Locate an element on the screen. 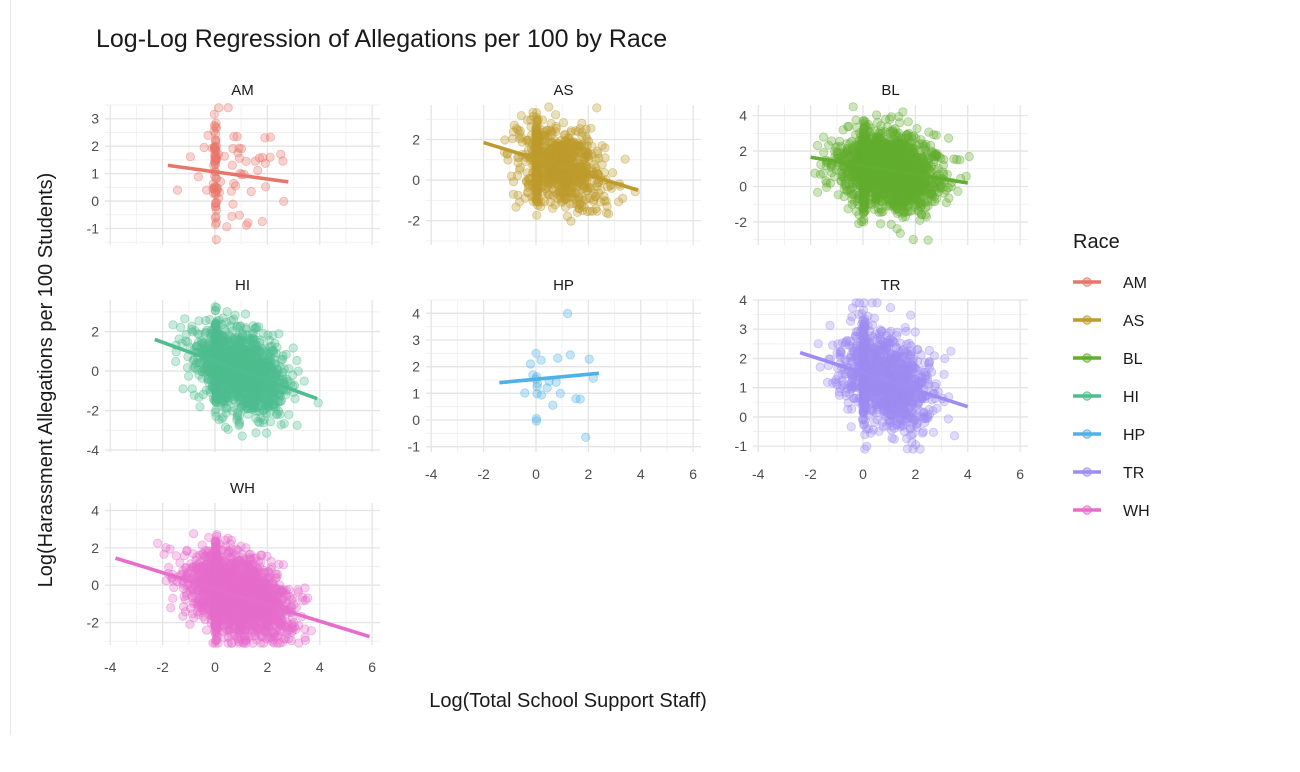  facet-strip-label: AS is located at coordinates (563, 90).